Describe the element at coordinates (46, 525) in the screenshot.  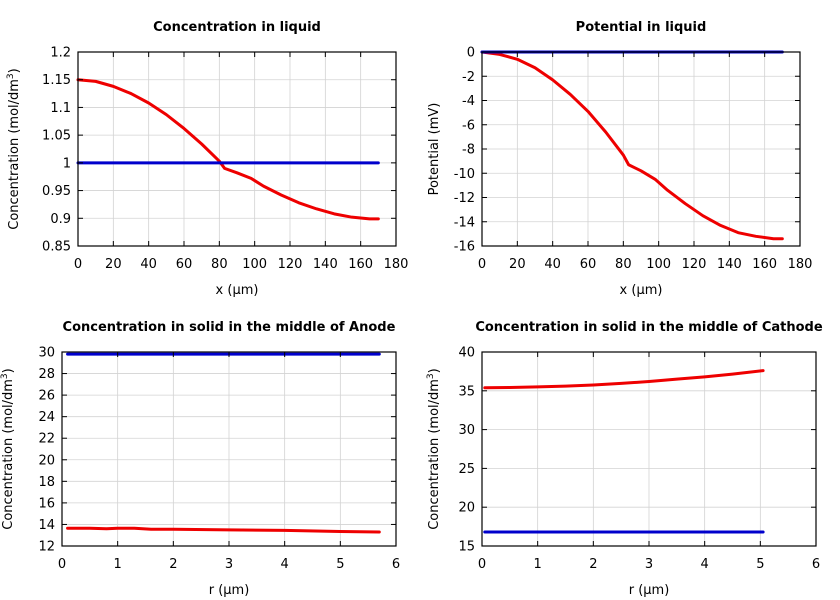
I see `y-tick-label: 14` at that location.